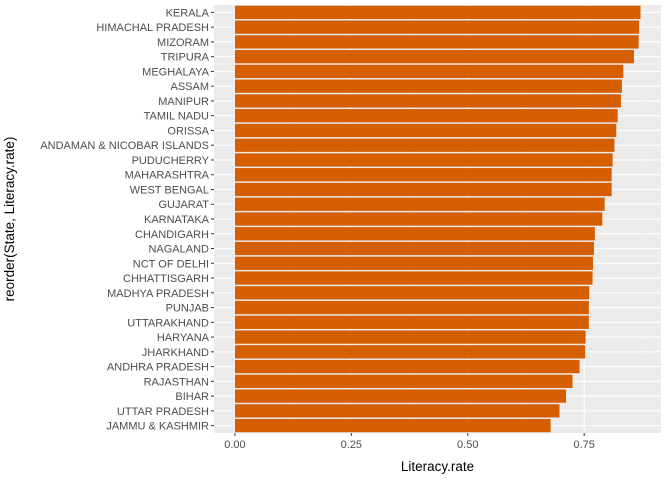 The image size is (672, 480). I want to click on y-tick-label: RAJASTHAN, so click(176, 382).